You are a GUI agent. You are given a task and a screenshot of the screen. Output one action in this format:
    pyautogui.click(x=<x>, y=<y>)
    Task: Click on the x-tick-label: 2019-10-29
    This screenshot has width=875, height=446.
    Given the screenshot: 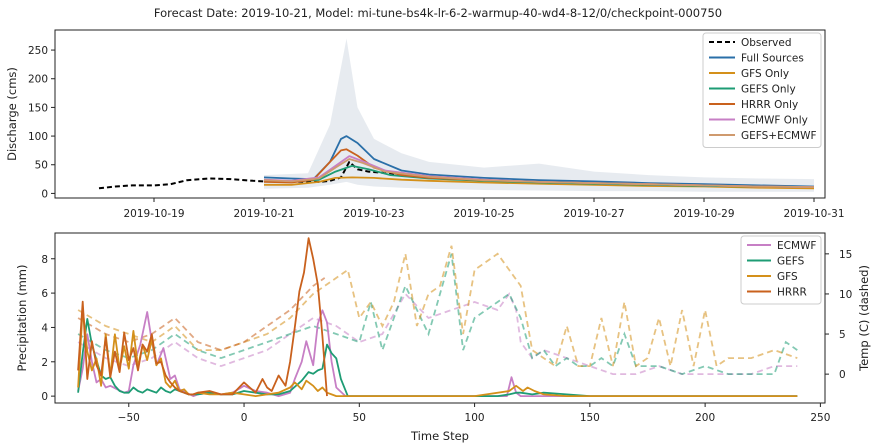 What is the action you would take?
    pyautogui.click(x=703, y=214)
    